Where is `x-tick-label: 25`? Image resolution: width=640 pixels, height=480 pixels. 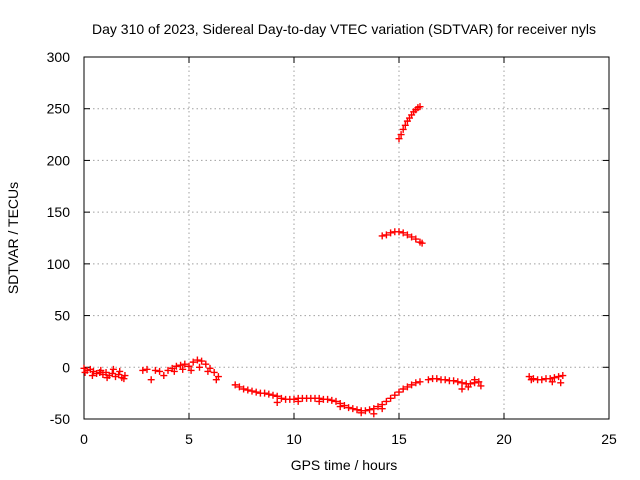
x-tick-label: 25 is located at coordinates (609, 439).